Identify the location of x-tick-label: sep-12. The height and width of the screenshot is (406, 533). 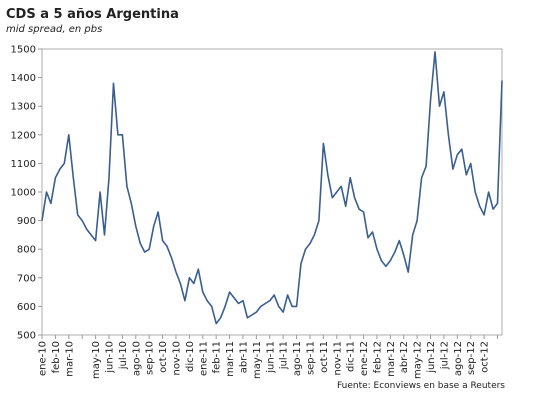
(471, 358).